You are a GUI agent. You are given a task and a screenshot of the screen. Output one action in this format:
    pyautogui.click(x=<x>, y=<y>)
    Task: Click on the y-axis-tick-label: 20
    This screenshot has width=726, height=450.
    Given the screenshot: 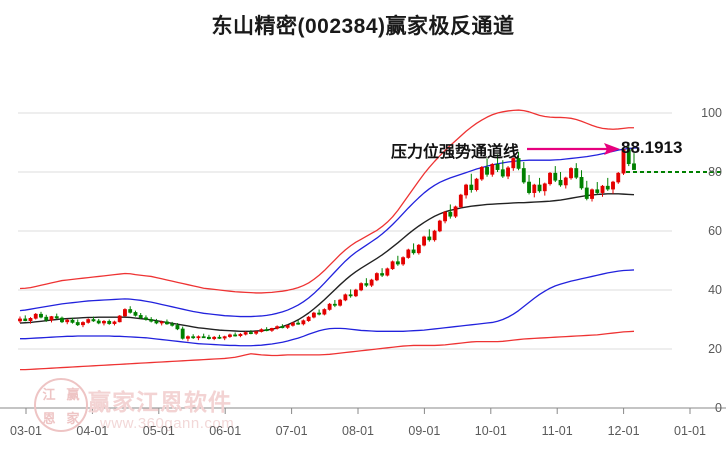 What is the action you would take?
    pyautogui.click(x=715, y=349)
    